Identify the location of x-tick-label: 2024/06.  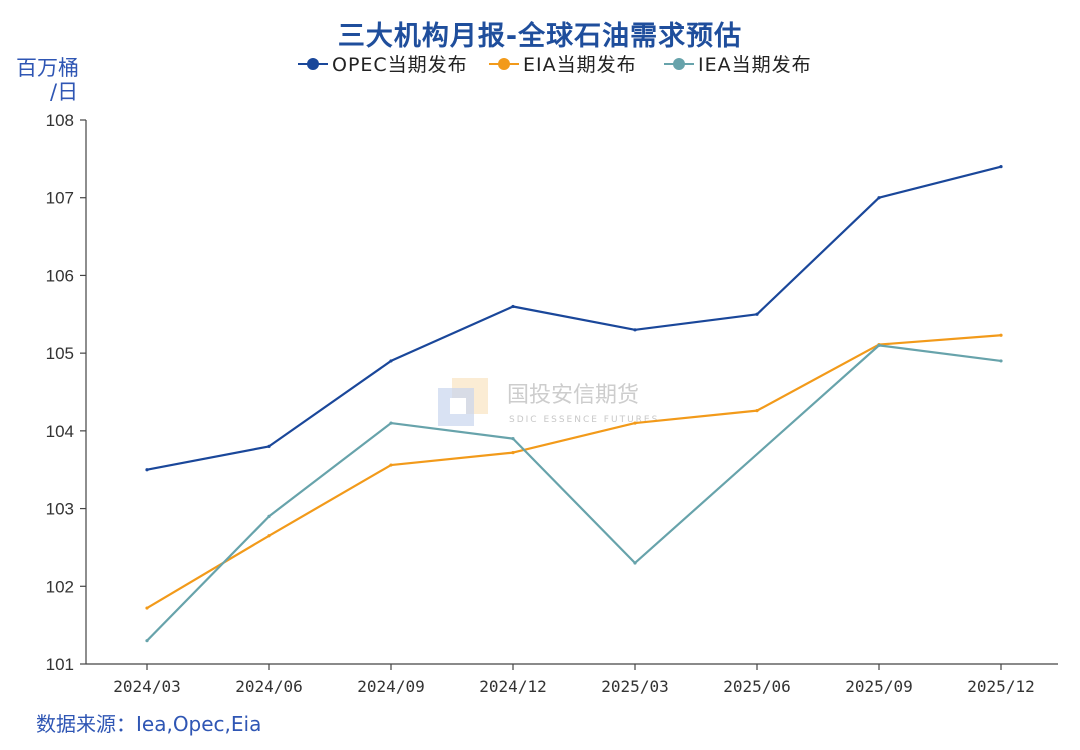
(268, 686).